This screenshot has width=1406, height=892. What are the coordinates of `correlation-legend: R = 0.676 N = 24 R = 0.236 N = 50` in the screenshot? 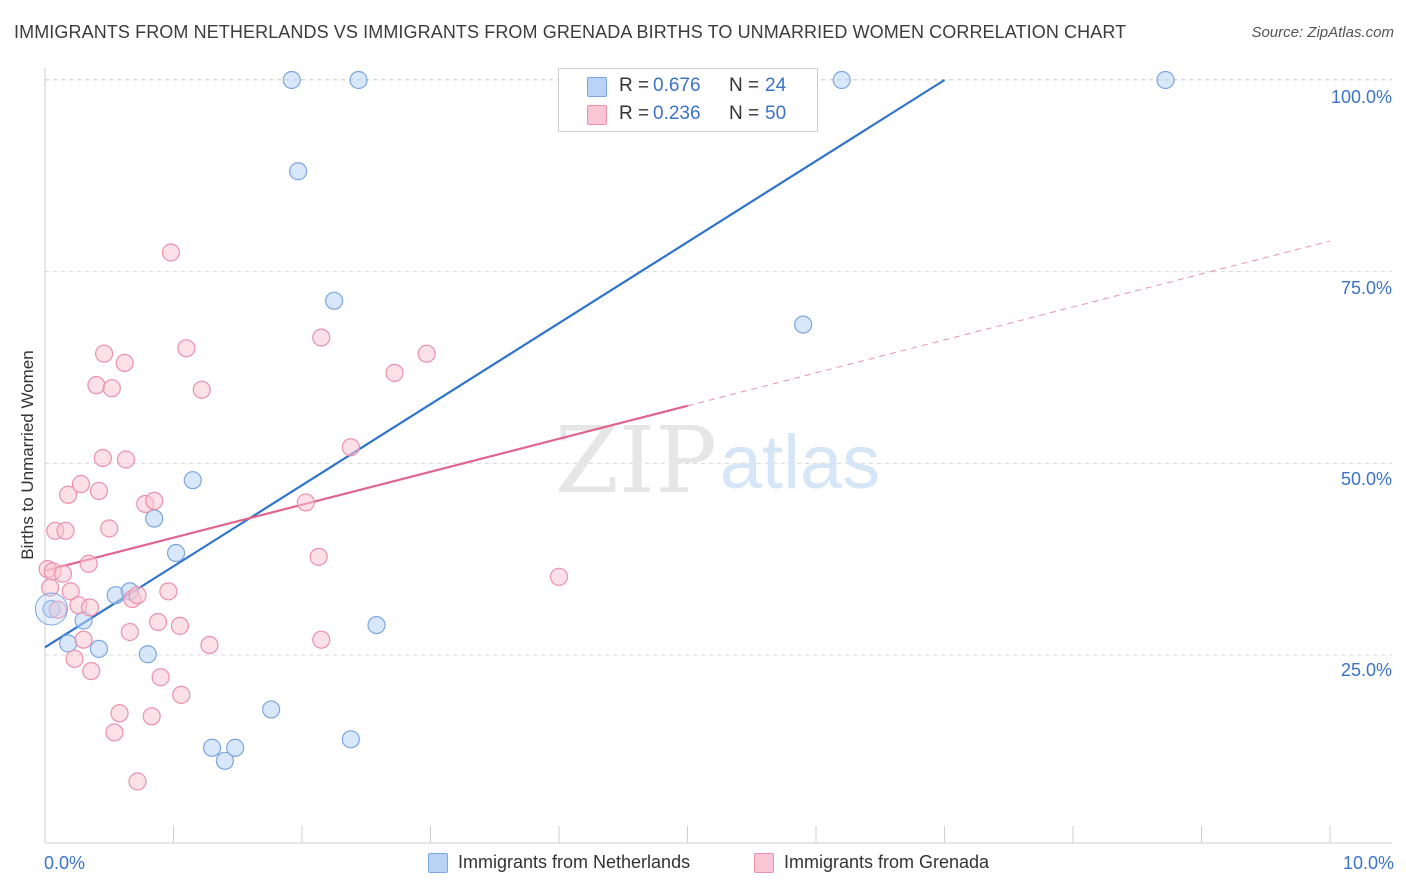 It's located at (688, 100).